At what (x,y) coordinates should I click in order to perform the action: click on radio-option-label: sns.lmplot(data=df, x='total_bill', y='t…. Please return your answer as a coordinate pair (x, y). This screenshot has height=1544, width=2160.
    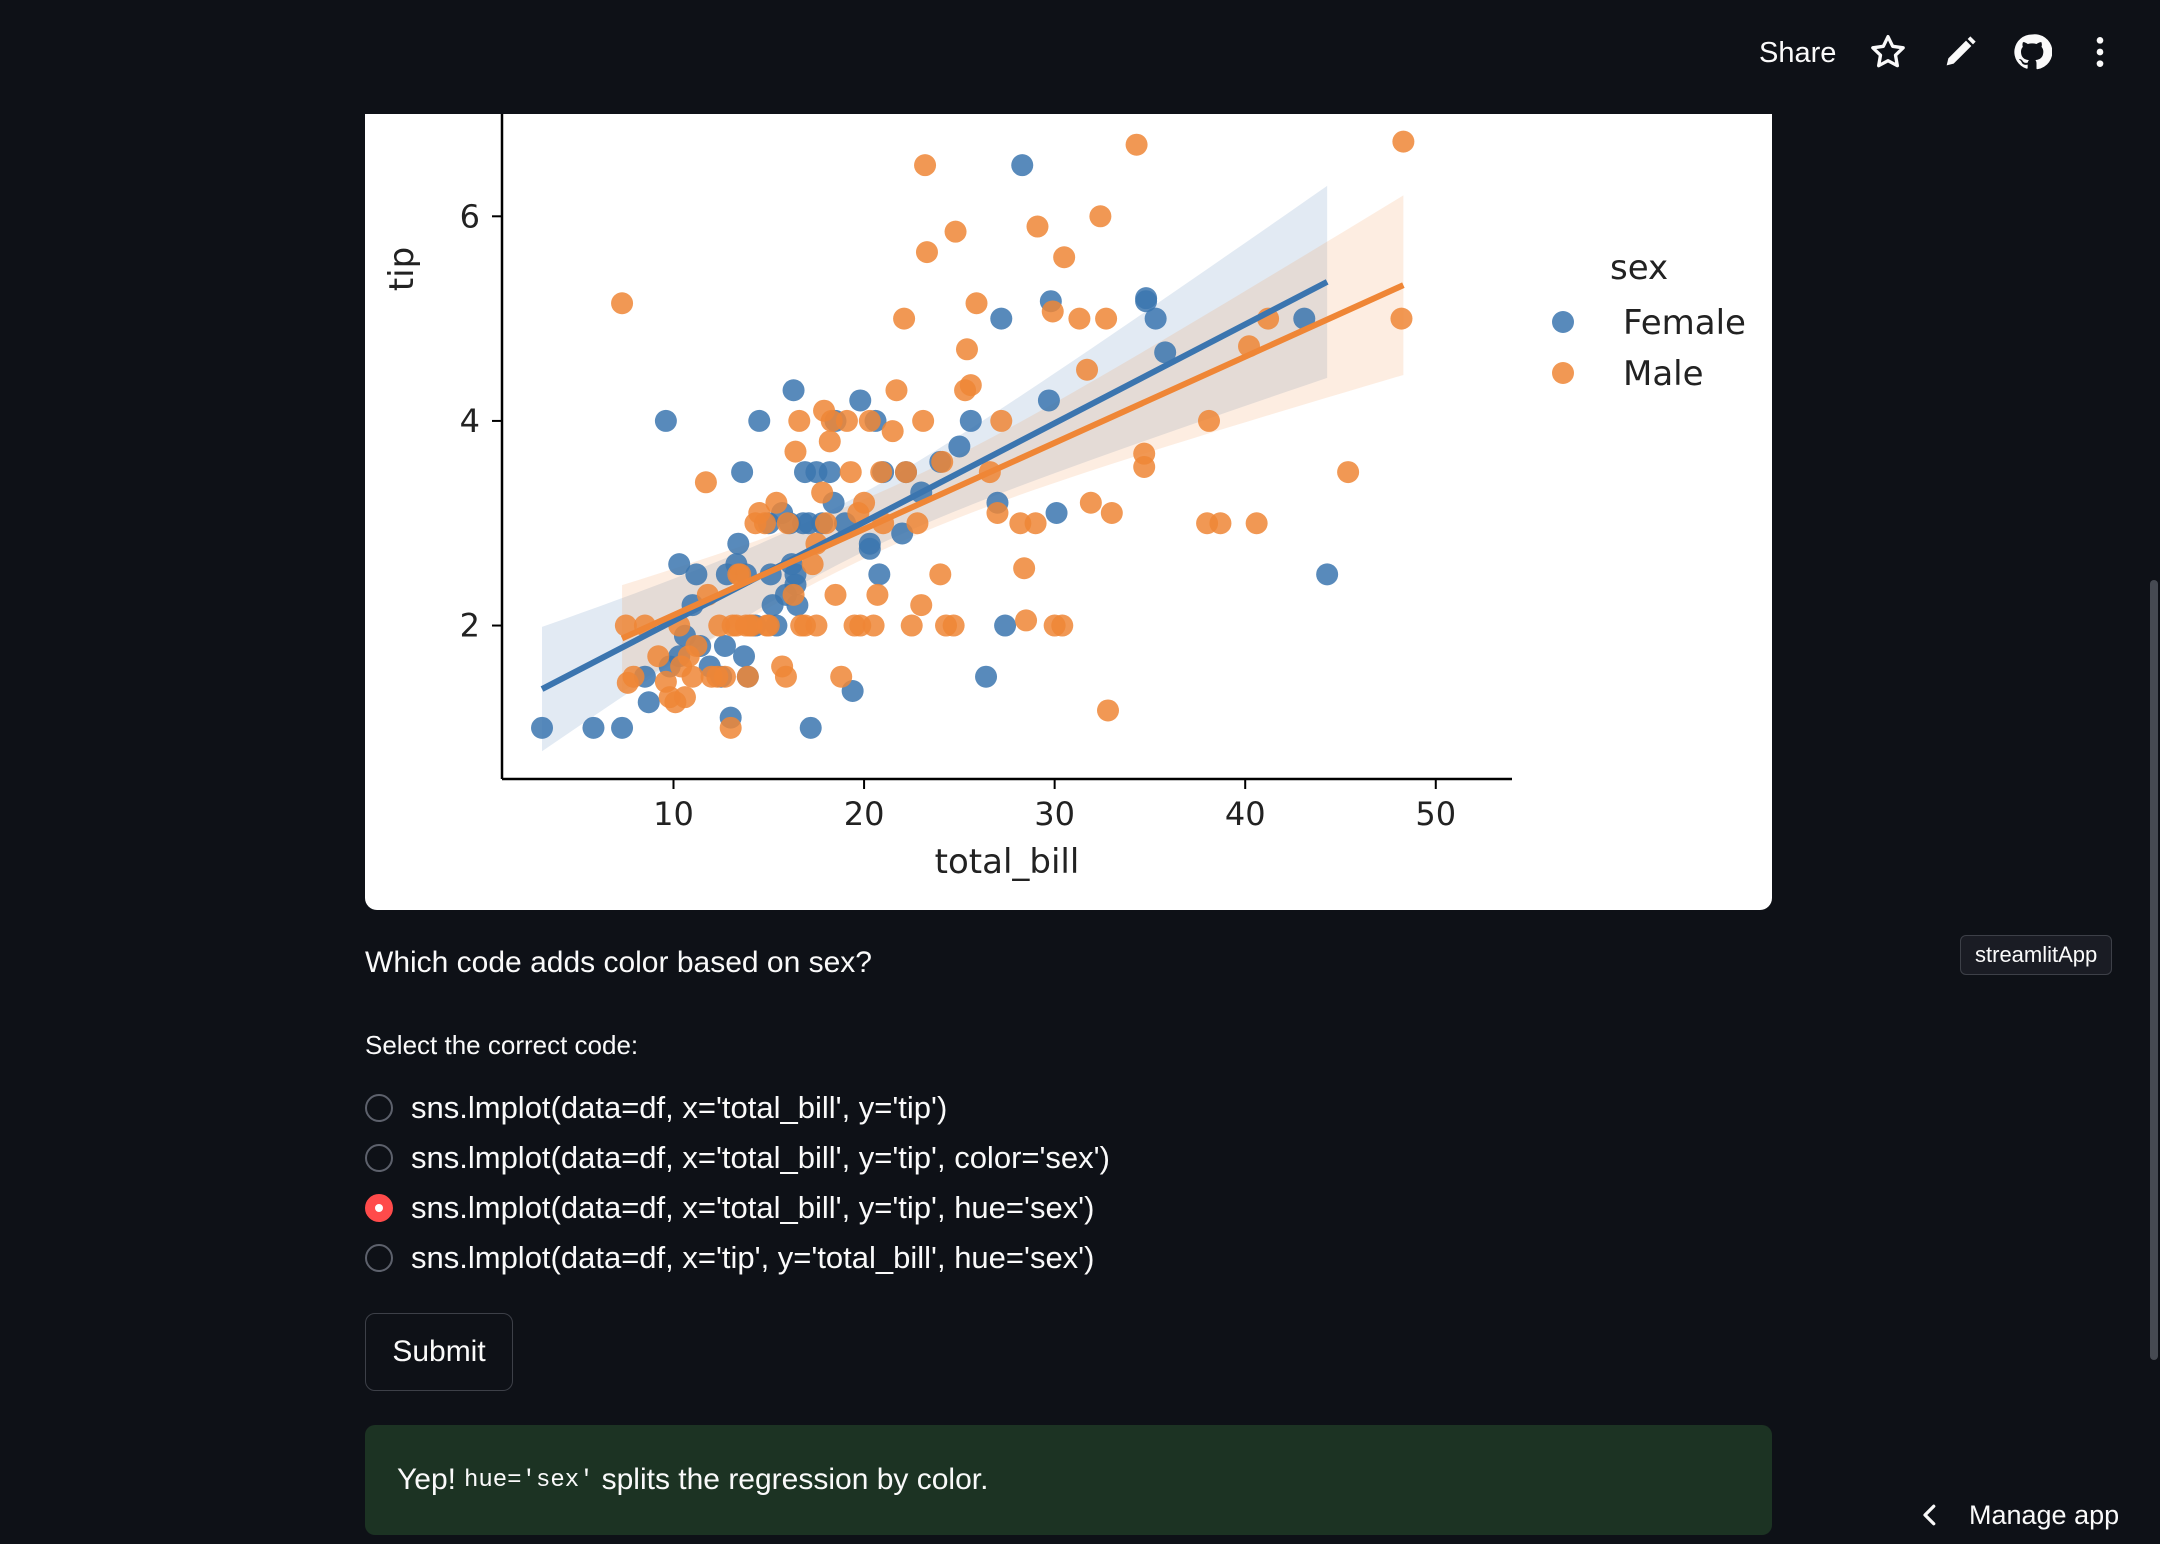
    Looking at the image, I should click on (679, 1107).